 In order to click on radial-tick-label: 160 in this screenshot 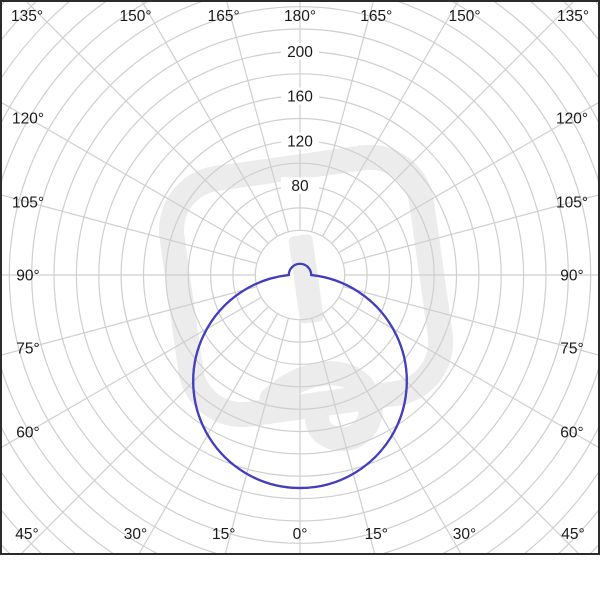, I will do `click(300, 97)`.